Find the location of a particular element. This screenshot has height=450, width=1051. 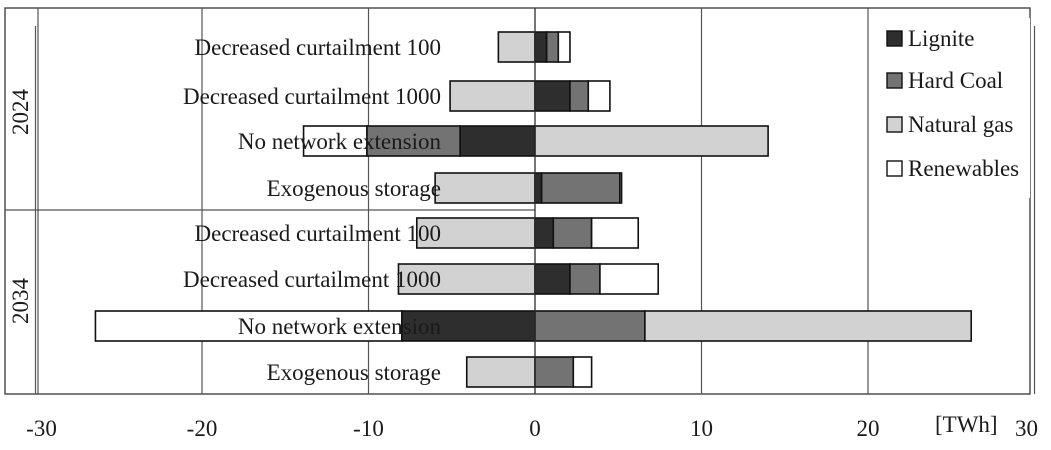

legend-background is located at coordinates (954, 108).